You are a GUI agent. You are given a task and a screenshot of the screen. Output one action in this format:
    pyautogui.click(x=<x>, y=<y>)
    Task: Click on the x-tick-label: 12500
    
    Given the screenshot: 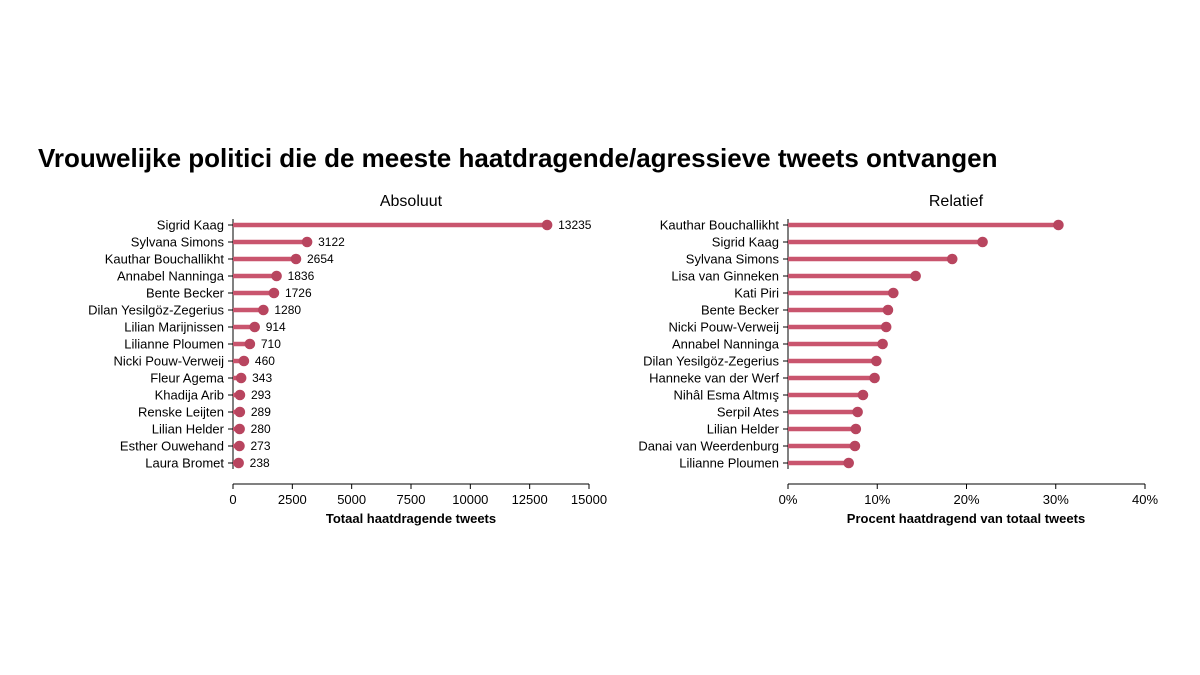 What is the action you would take?
    pyautogui.click(x=530, y=499)
    